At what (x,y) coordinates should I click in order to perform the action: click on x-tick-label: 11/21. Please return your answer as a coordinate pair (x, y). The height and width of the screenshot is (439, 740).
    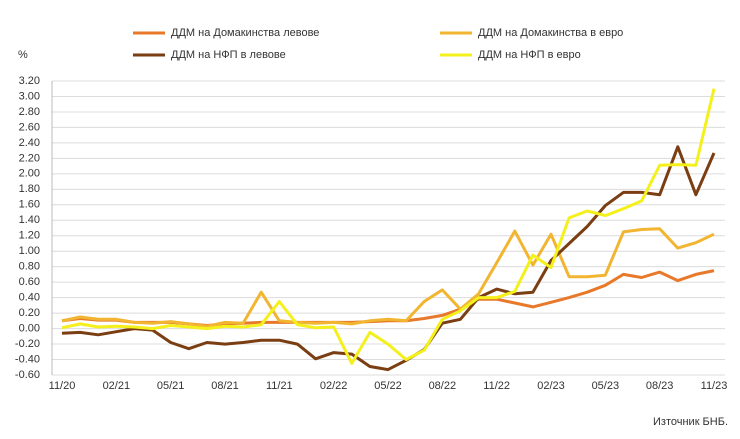
    Looking at the image, I should click on (279, 386).